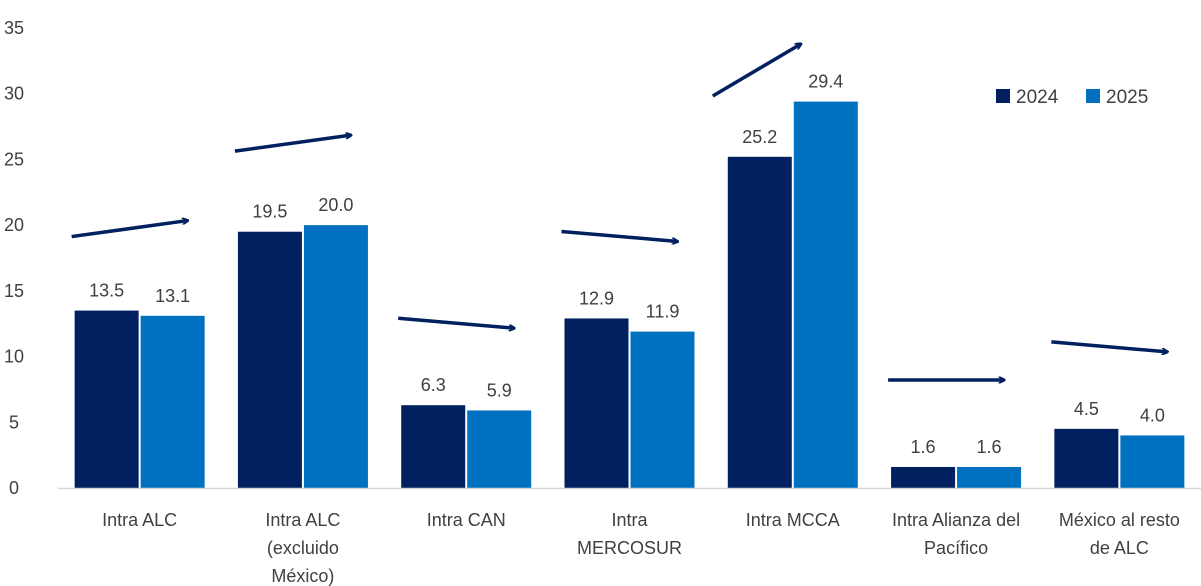 The image size is (1201, 586). What do you see at coordinates (956, 520) in the screenshot?
I see `category-label: Intra Alianza del` at bounding box center [956, 520].